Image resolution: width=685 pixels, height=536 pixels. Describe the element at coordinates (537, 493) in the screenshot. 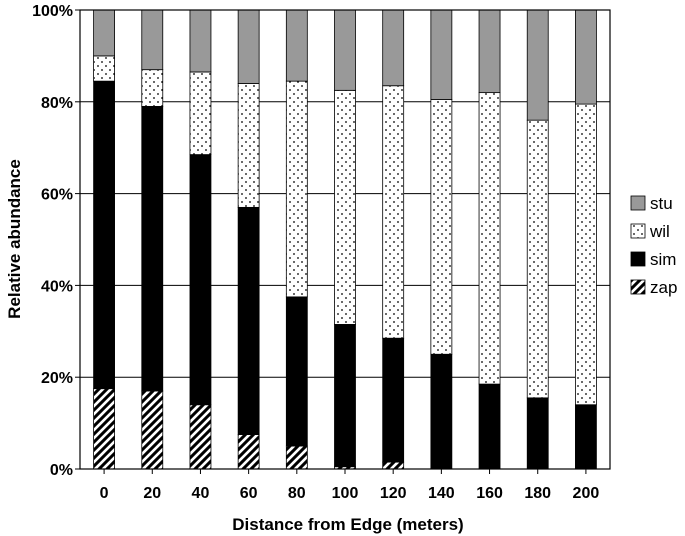

I see `x-tick-label: 180` at that location.